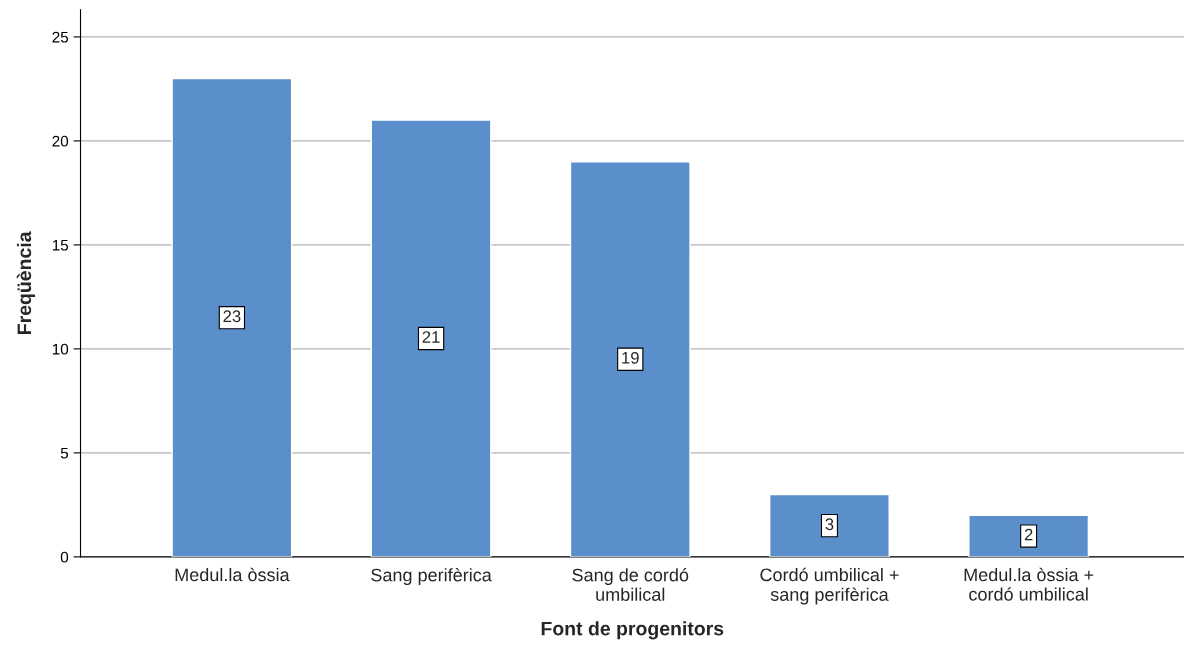 This screenshot has width=1184, height=659. I want to click on y-tick-label: 10, so click(60, 349).